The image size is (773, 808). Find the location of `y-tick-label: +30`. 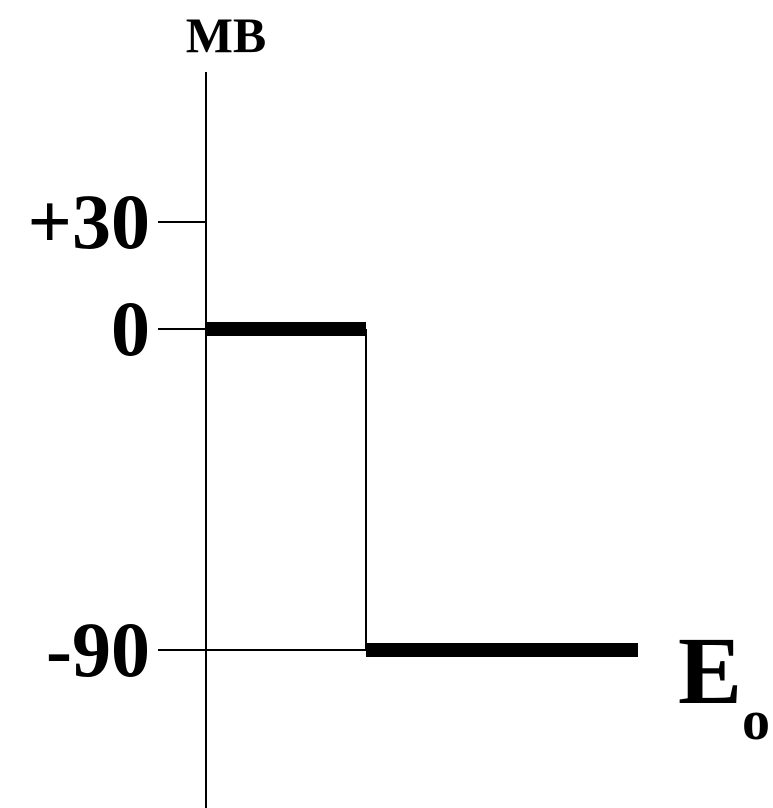

y-tick-label: +30 is located at coordinates (89, 221).